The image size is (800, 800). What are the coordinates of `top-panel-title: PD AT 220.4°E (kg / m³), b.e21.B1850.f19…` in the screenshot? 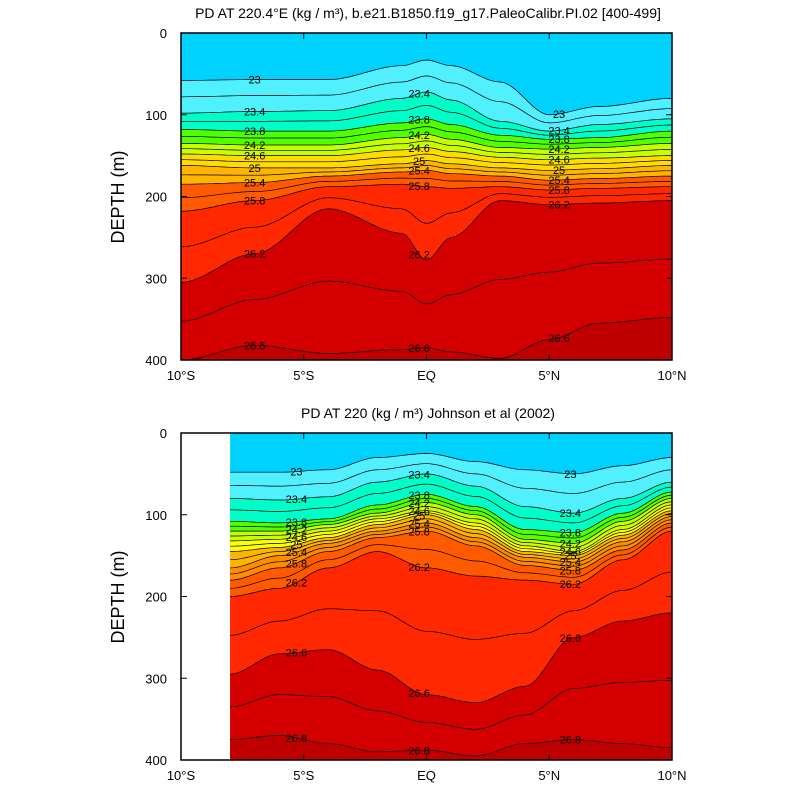 It's located at (428, 13).